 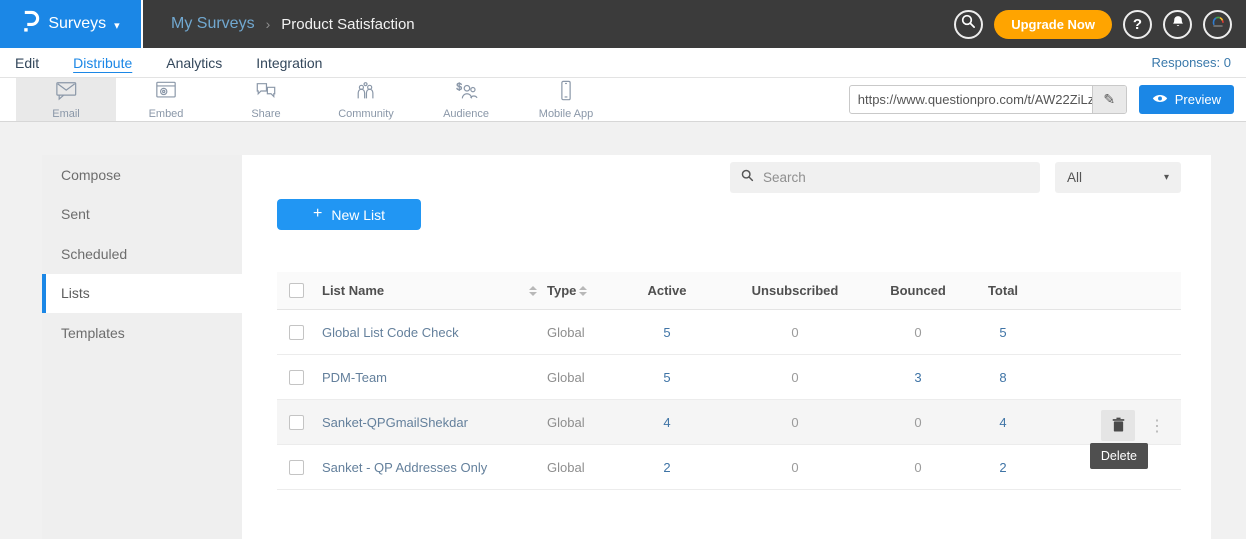 What do you see at coordinates (366, 113) in the screenshot?
I see `channel-label: Community` at bounding box center [366, 113].